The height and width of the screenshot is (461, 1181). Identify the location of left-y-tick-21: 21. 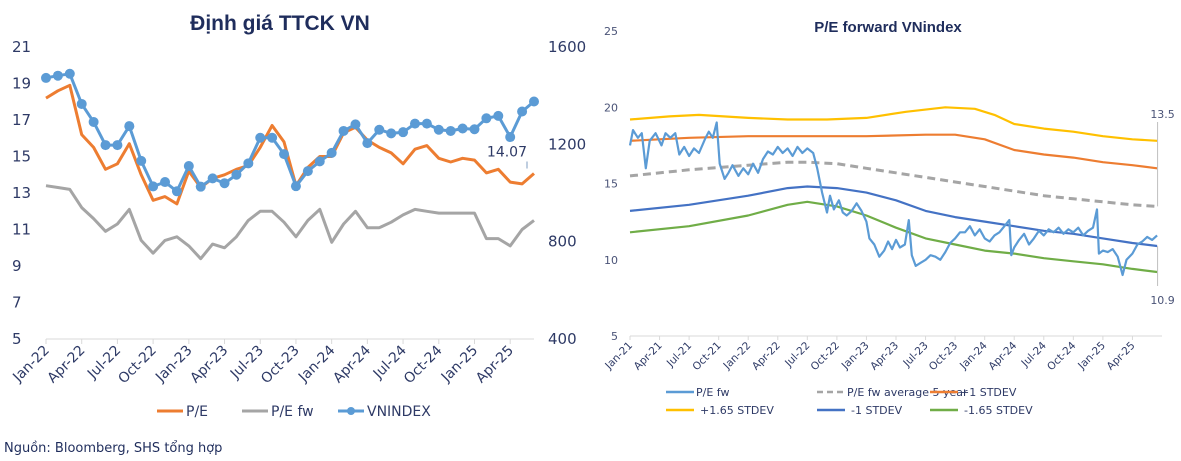
(21, 47).